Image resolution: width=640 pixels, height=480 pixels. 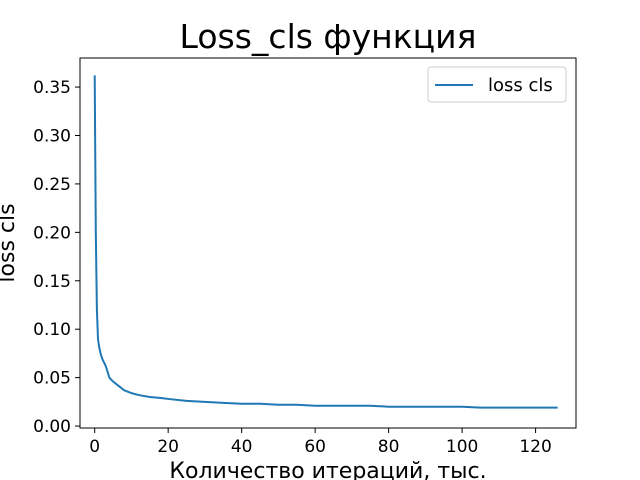 I want to click on x-axis-ticks: 0 20 40 60 80 100 120, so click(x=320, y=442).